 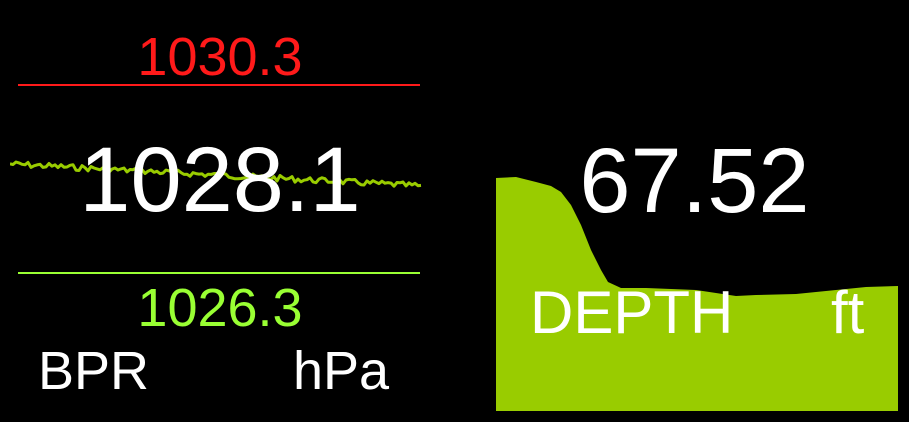 I want to click on bpr-unit: hPa, so click(x=341, y=371).